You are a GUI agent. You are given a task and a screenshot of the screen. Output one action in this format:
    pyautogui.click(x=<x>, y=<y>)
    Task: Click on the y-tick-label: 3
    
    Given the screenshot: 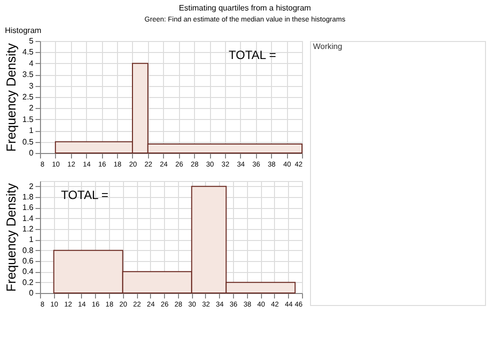 What is the action you would take?
    pyautogui.click(x=31, y=85)
    